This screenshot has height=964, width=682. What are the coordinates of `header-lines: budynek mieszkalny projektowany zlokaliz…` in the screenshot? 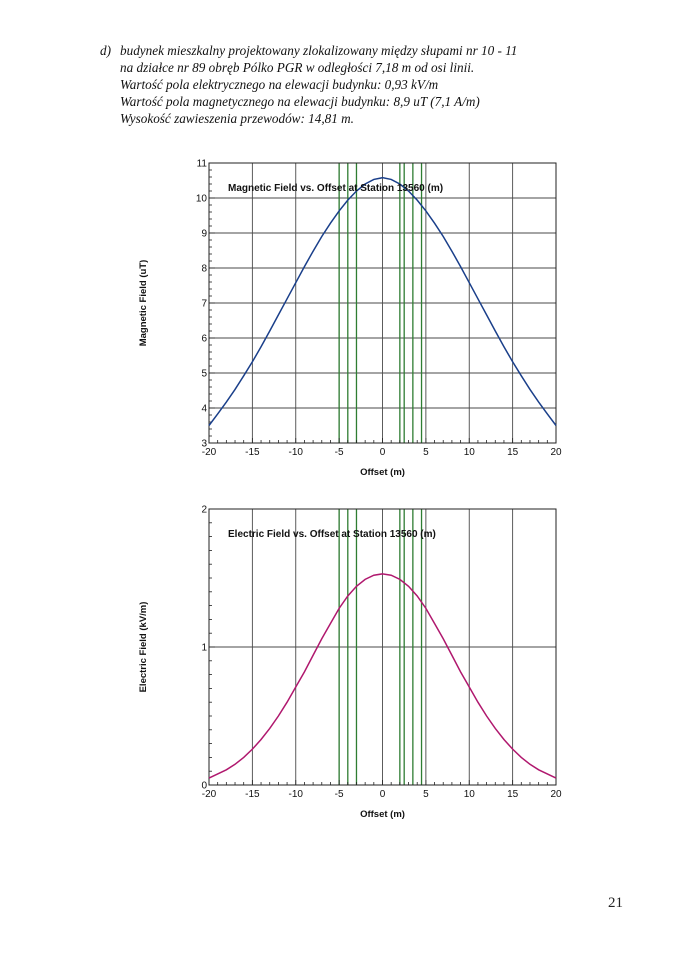 It's located at (380, 84).